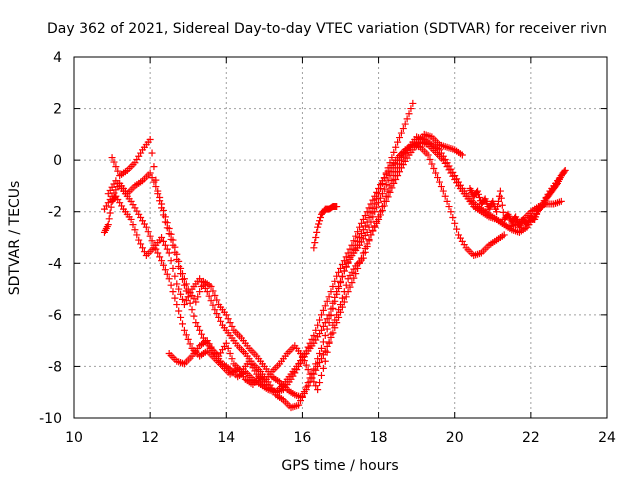 The image size is (640, 480). What do you see at coordinates (607, 438) in the screenshot?
I see `x-tick-label: 24` at bounding box center [607, 438].